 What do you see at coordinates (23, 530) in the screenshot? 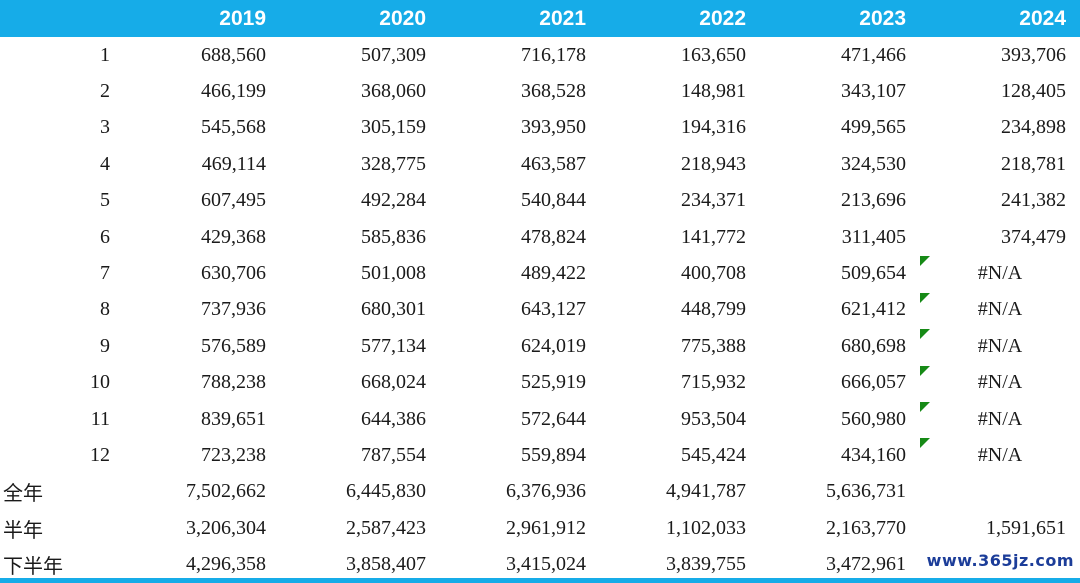
I see `row-label: 半年` at bounding box center [23, 530].